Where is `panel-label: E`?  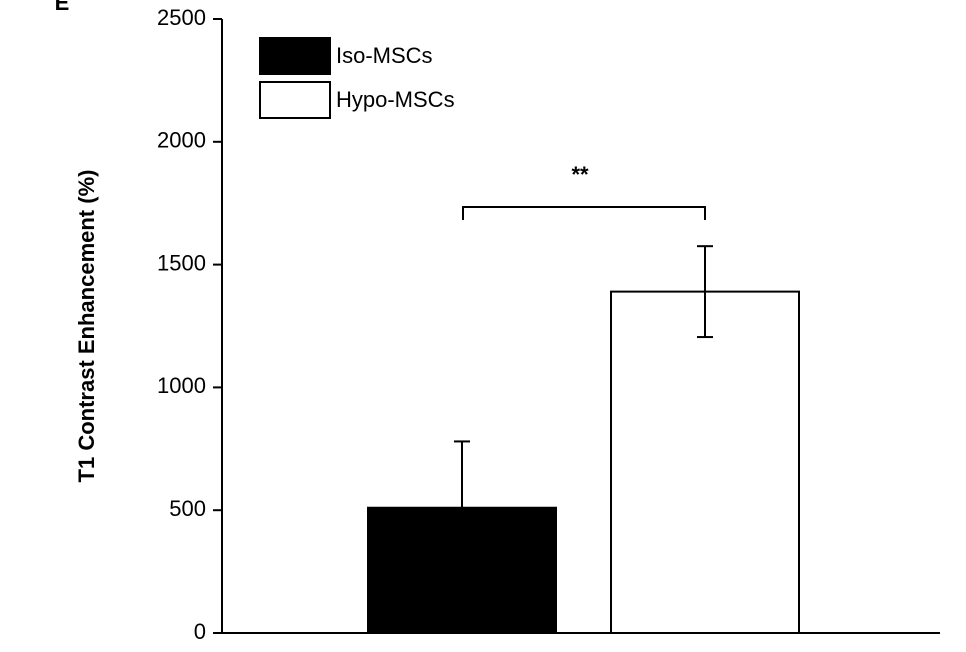
panel-label: E is located at coordinates (62, 7).